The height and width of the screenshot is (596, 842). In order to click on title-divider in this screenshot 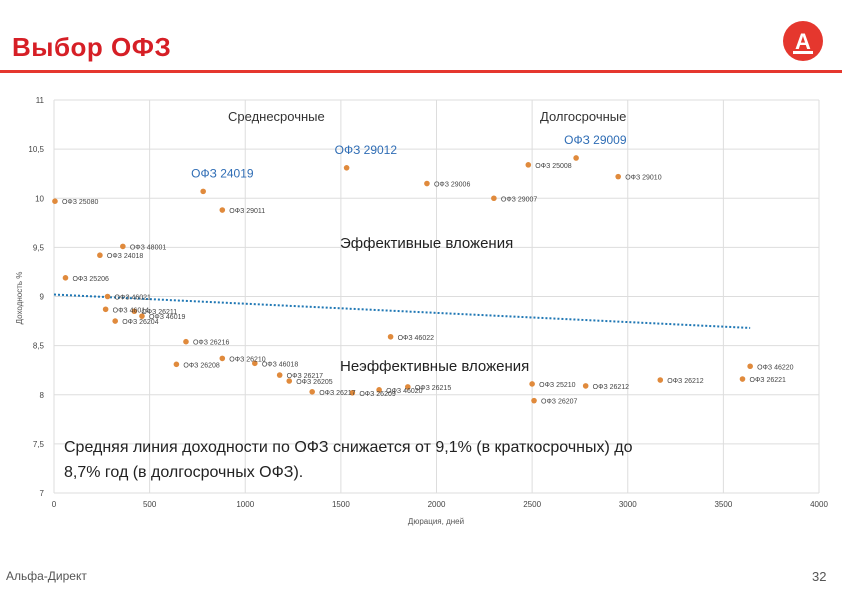, I will do `click(421, 71)`.